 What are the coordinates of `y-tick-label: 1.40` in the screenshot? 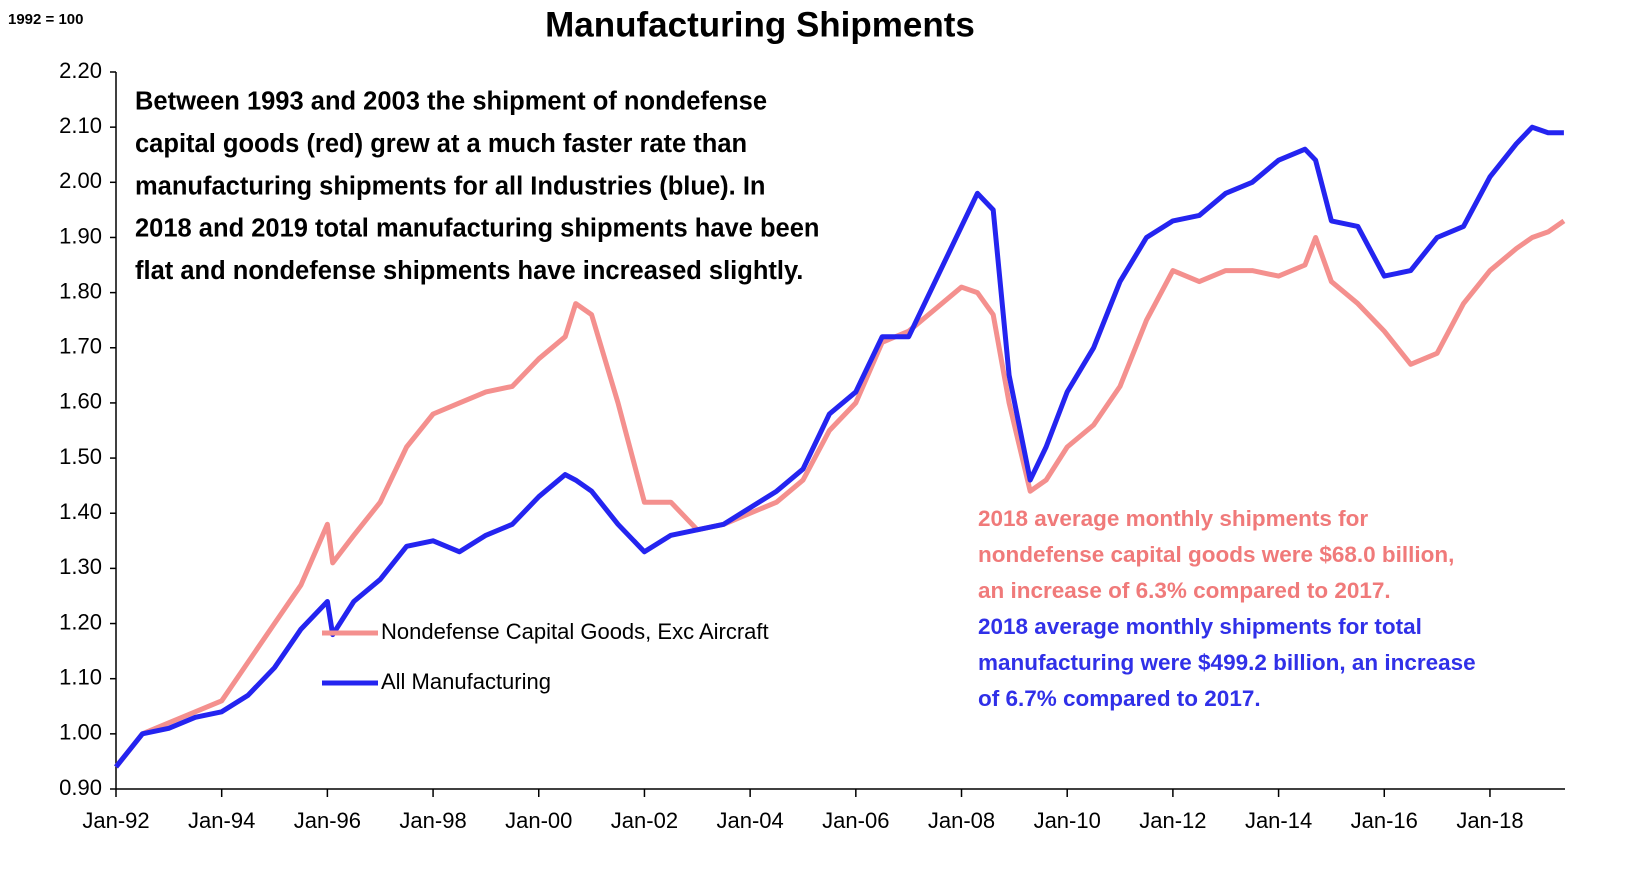 It's located at (80, 511).